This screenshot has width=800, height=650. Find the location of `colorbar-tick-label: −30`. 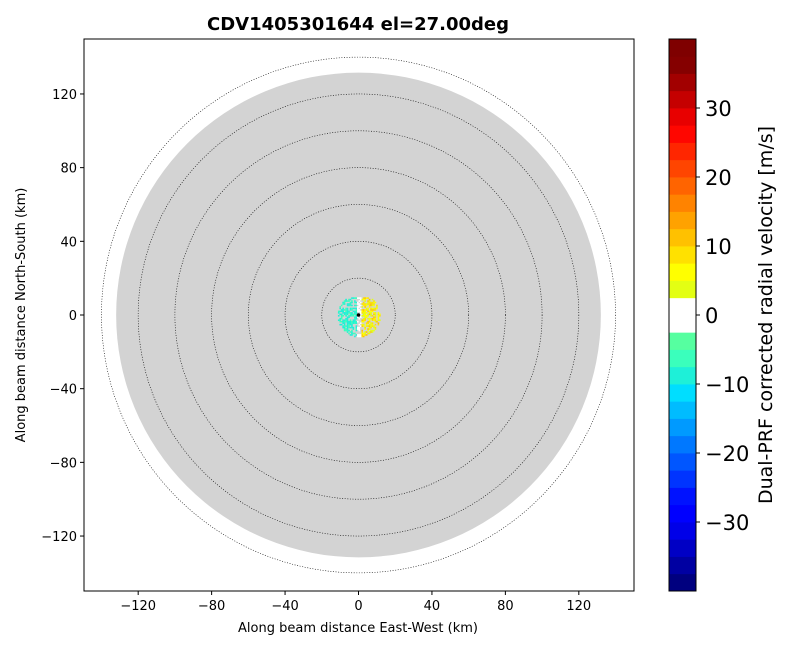

colorbar-tick-label: −30 is located at coordinates (727, 523).